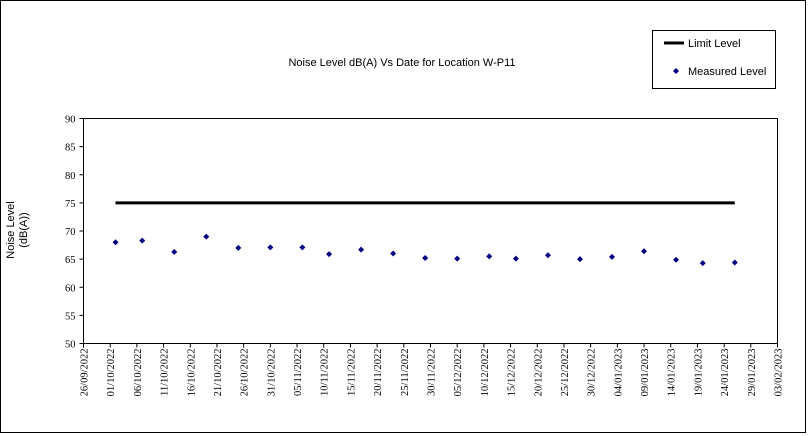 The height and width of the screenshot is (436, 809). I want to click on x-tick-label: 30/11/2022, so click(432, 372).